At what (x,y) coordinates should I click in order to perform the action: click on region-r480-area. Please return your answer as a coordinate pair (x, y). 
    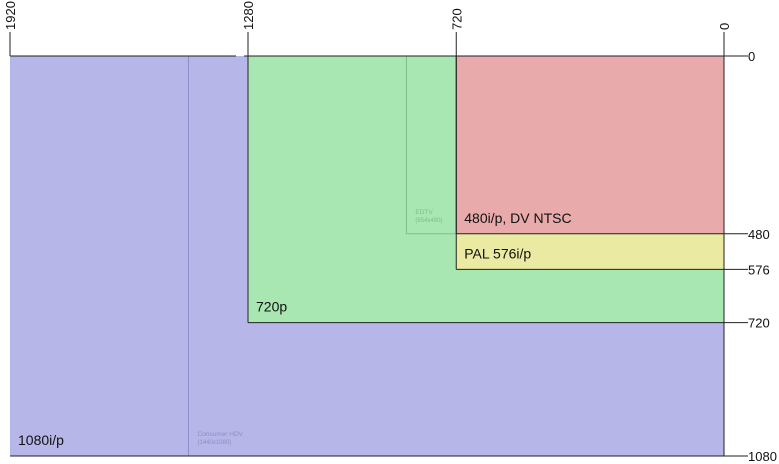
    Looking at the image, I should click on (590, 145).